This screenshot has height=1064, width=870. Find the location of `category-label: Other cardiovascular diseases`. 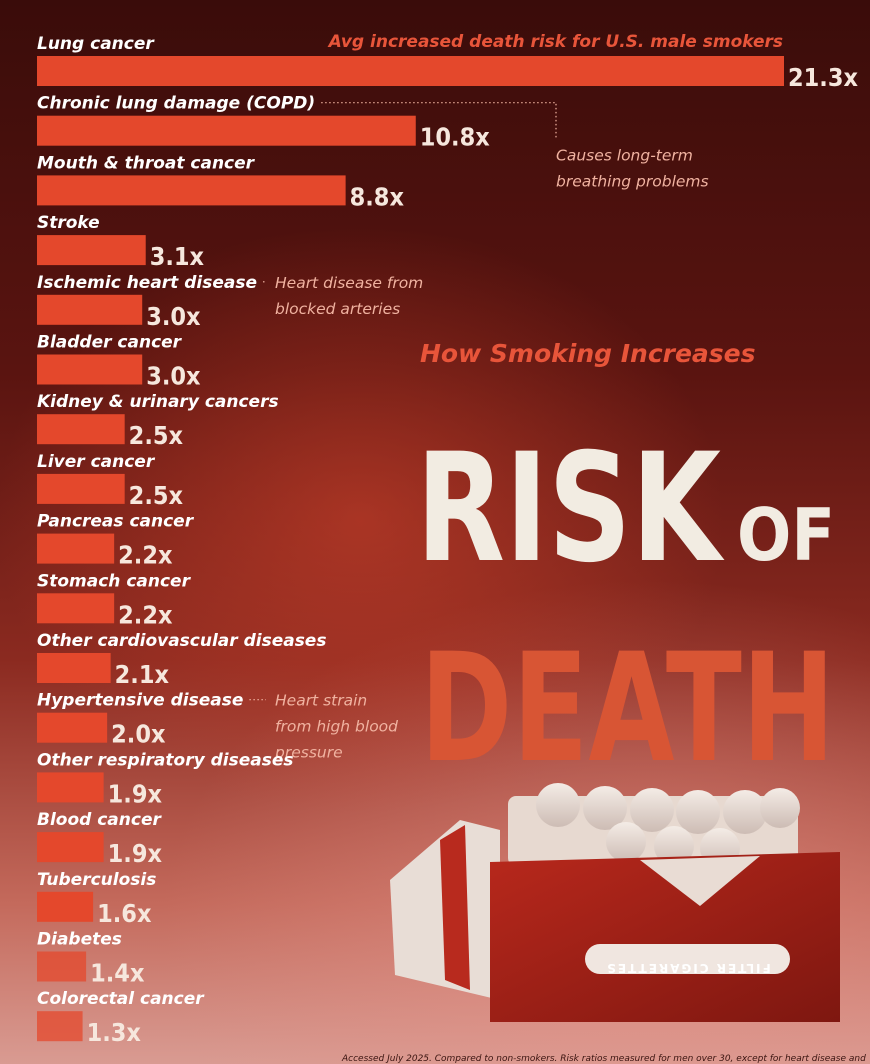

category-label: Other cardiovascular diseases is located at coordinates (181, 641).